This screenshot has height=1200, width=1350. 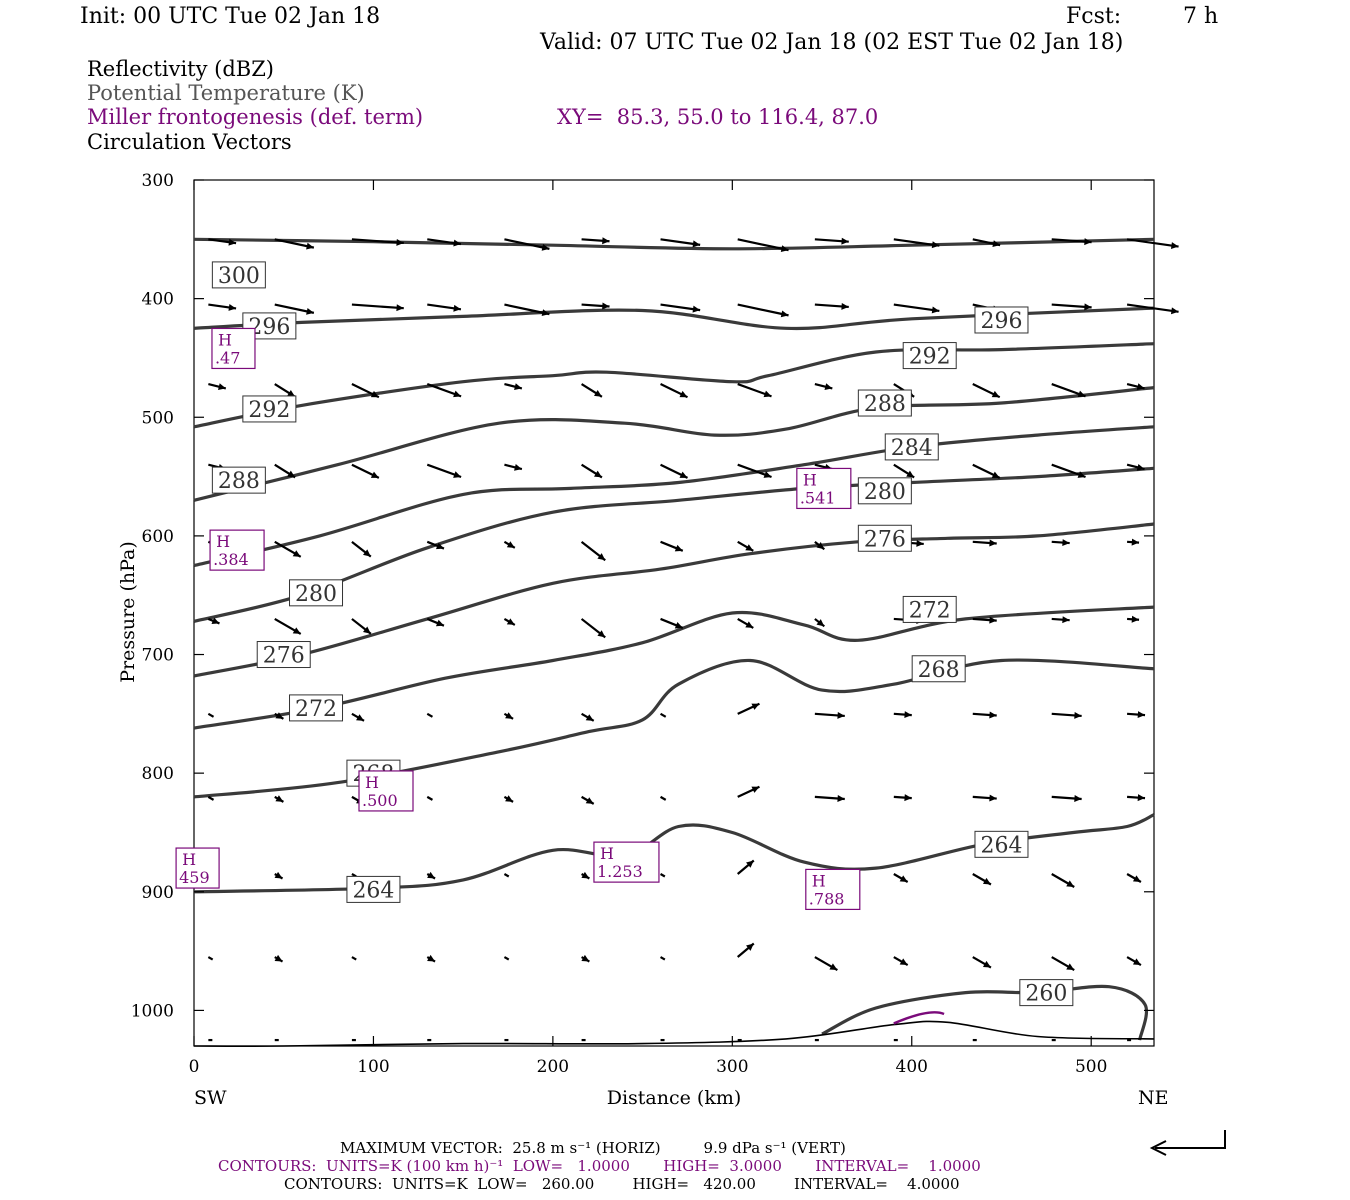 I want to click on field-frontogenesis: Miller frontogenesis (def. term), so click(x=255, y=117).